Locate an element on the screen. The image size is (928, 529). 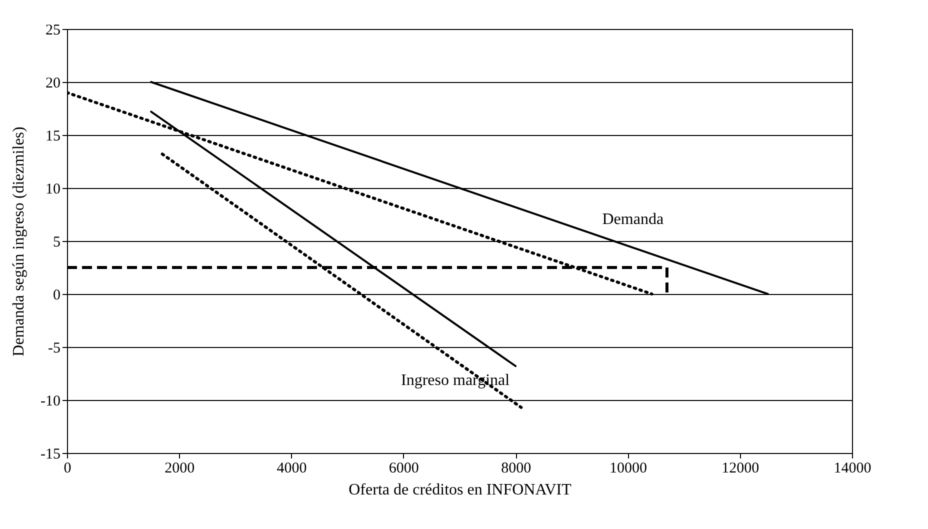
y-tick-label: 15 is located at coordinates (53, 136).